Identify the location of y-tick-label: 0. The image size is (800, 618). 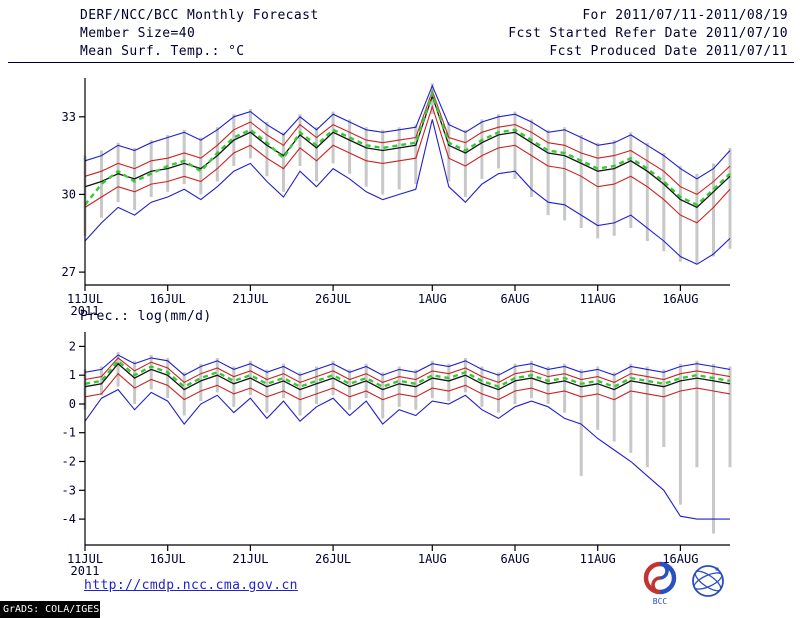
(72, 404).